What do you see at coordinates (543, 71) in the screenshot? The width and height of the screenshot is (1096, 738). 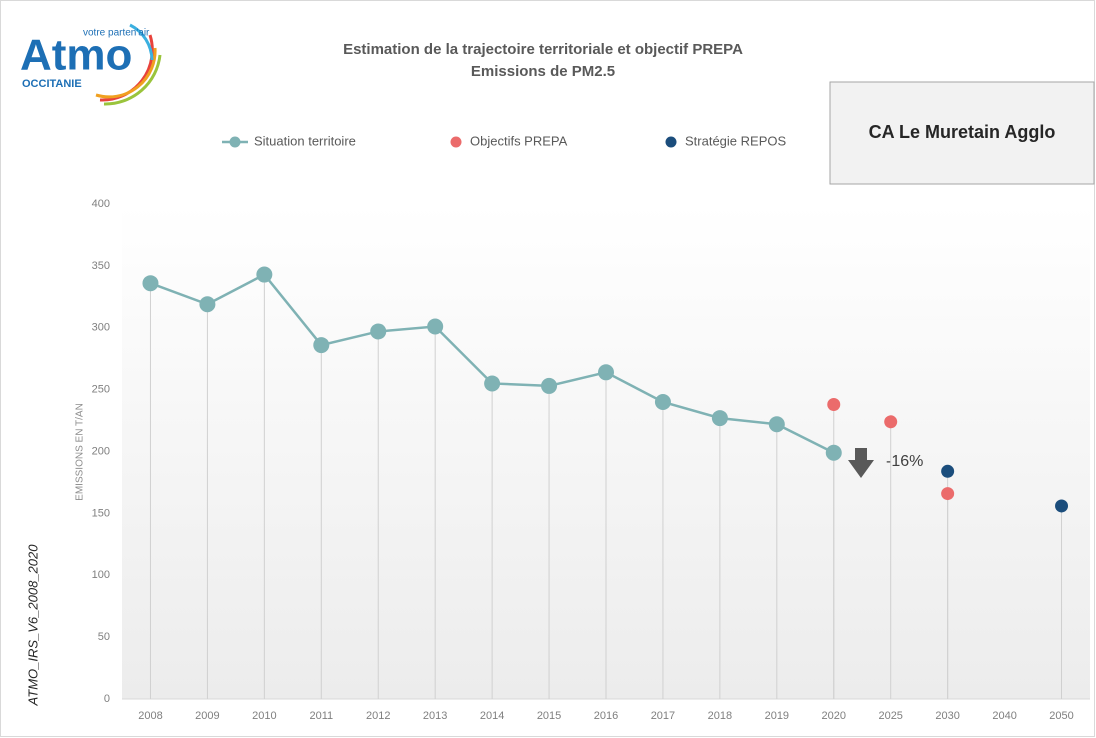 I see `chart-subtitle: Emissions de PM2.5` at bounding box center [543, 71].